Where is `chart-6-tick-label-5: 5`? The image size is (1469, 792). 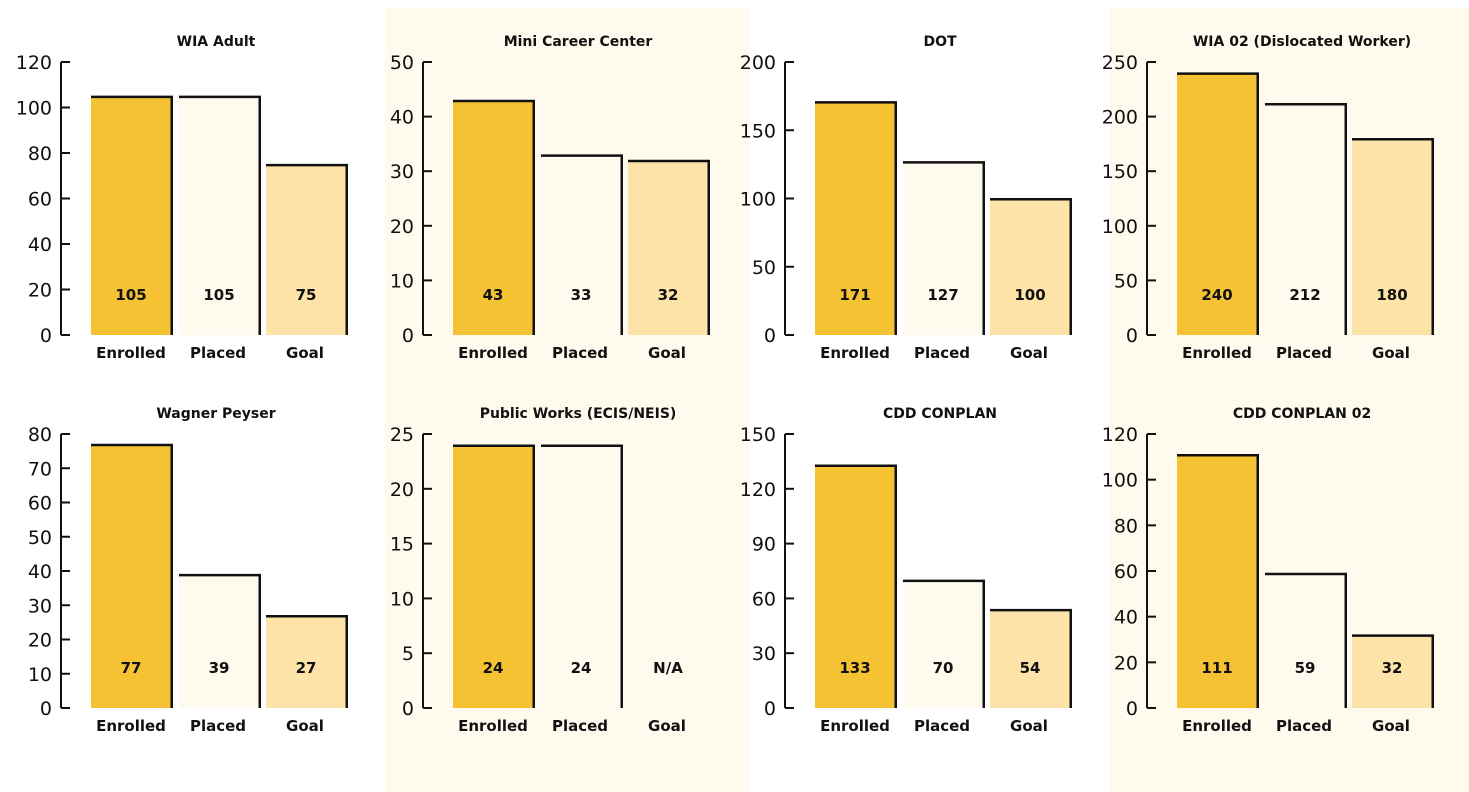 chart-6-tick-label-5: 5 is located at coordinates (408, 654).